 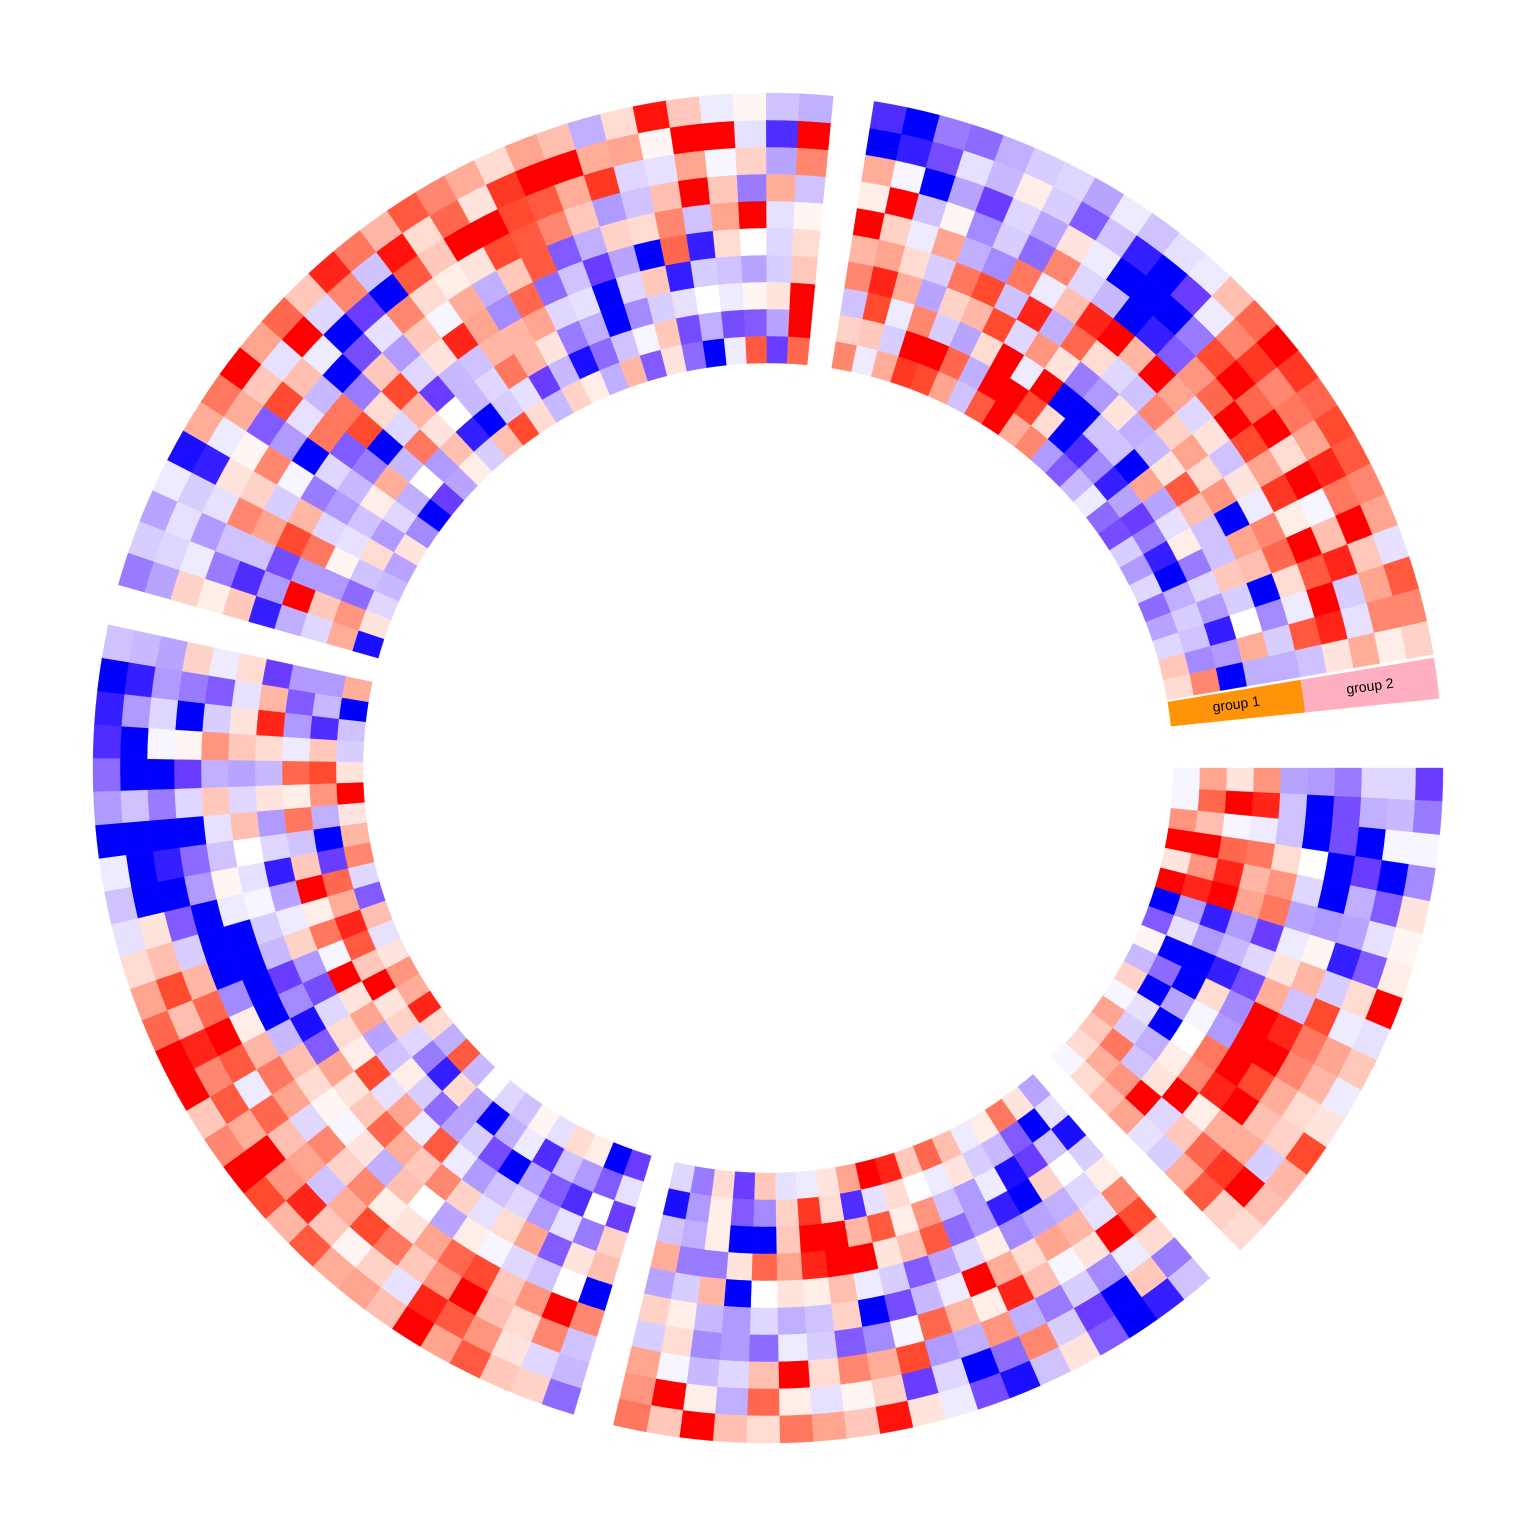 I want to click on column-group-annotation: group 1 group 2, so click(x=1303, y=692).